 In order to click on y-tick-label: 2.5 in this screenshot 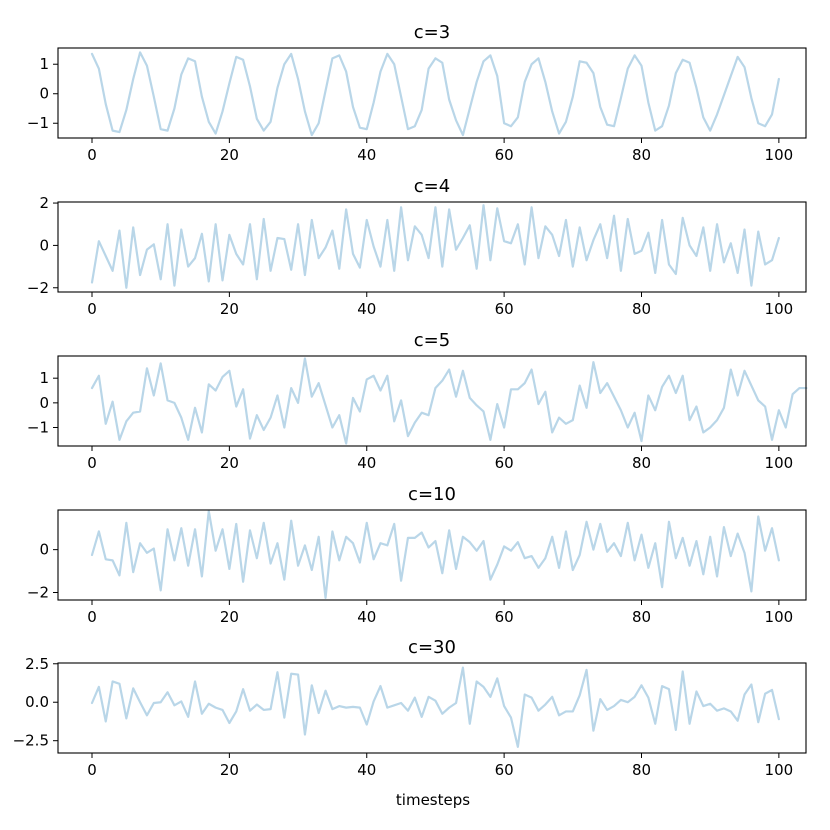, I will do `click(37, 664)`.